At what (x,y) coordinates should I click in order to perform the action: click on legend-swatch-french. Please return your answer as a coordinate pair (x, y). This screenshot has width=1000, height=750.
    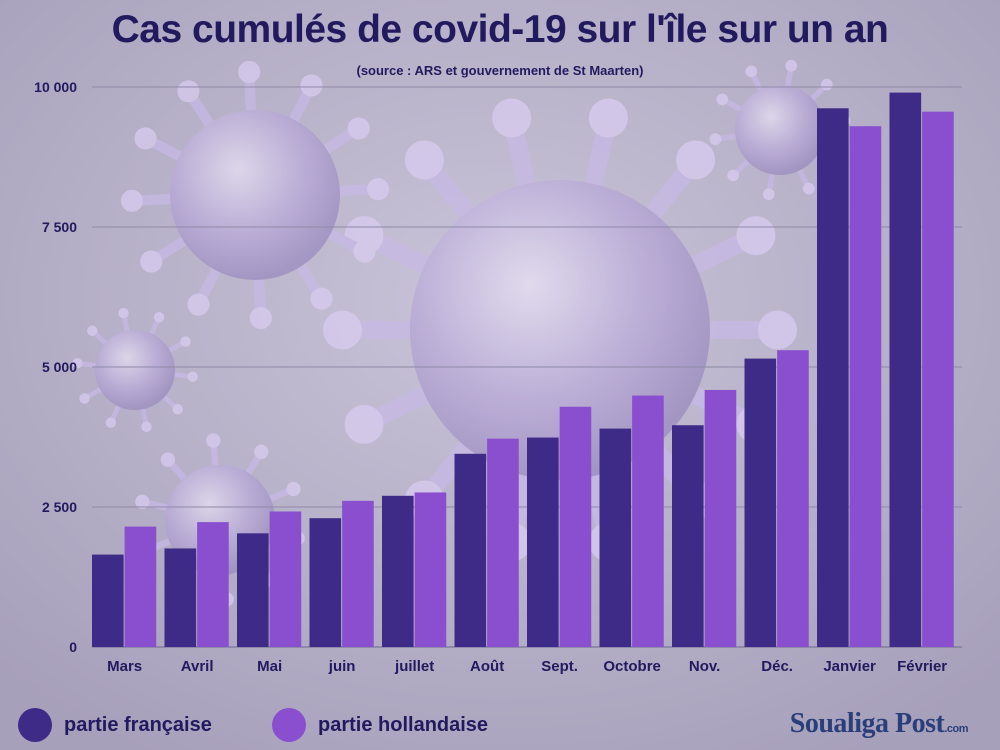
    Looking at the image, I should click on (35, 725).